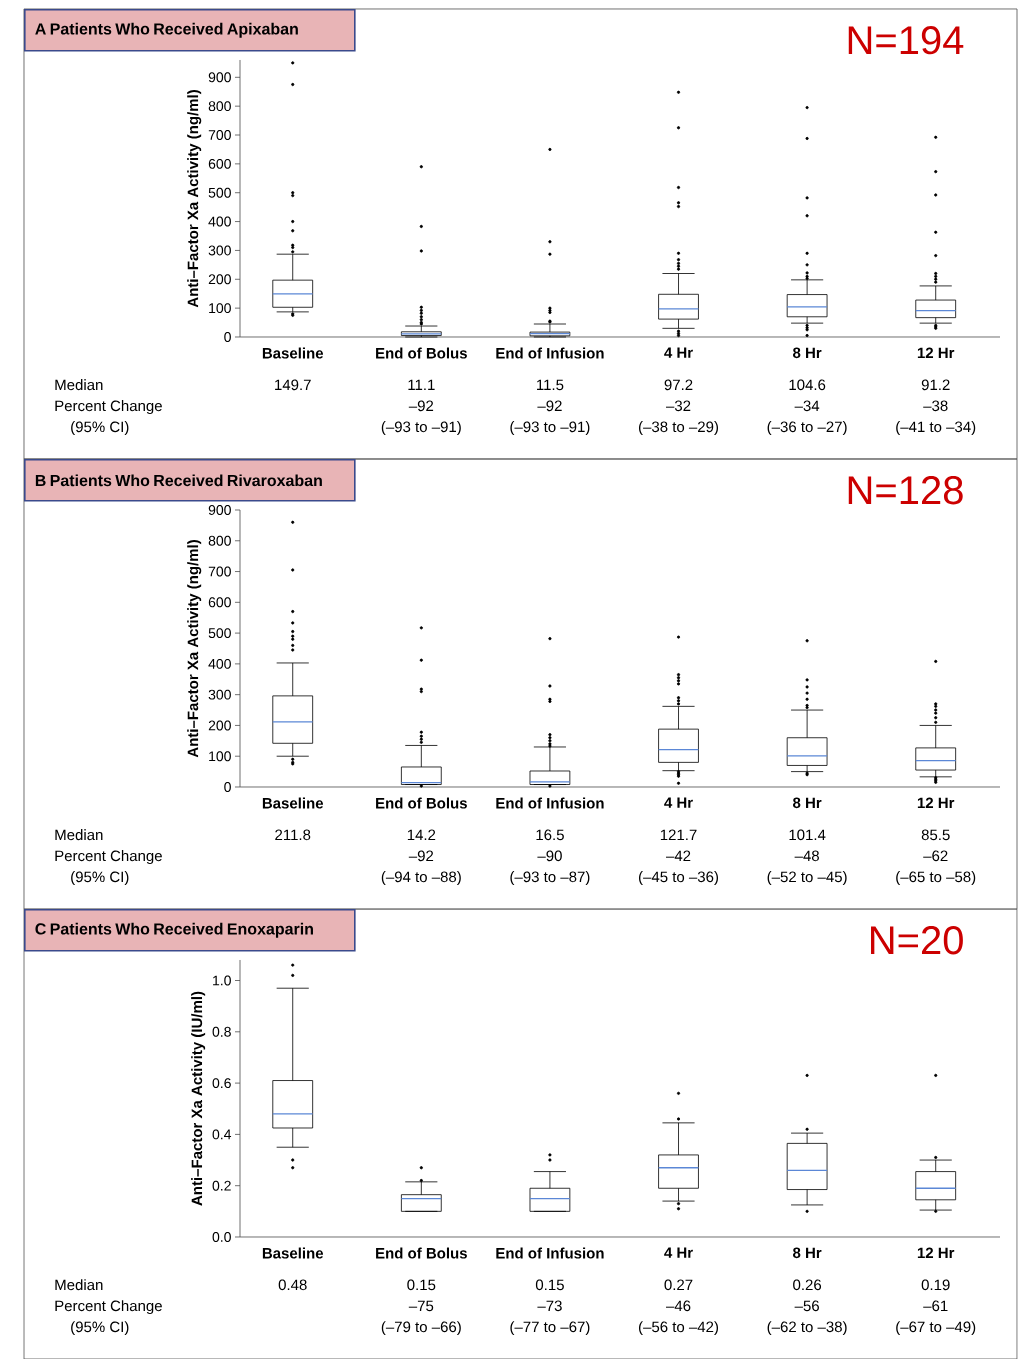 The image size is (1025, 1359). I want to click on text: (–79 to –66), so click(421, 1328).